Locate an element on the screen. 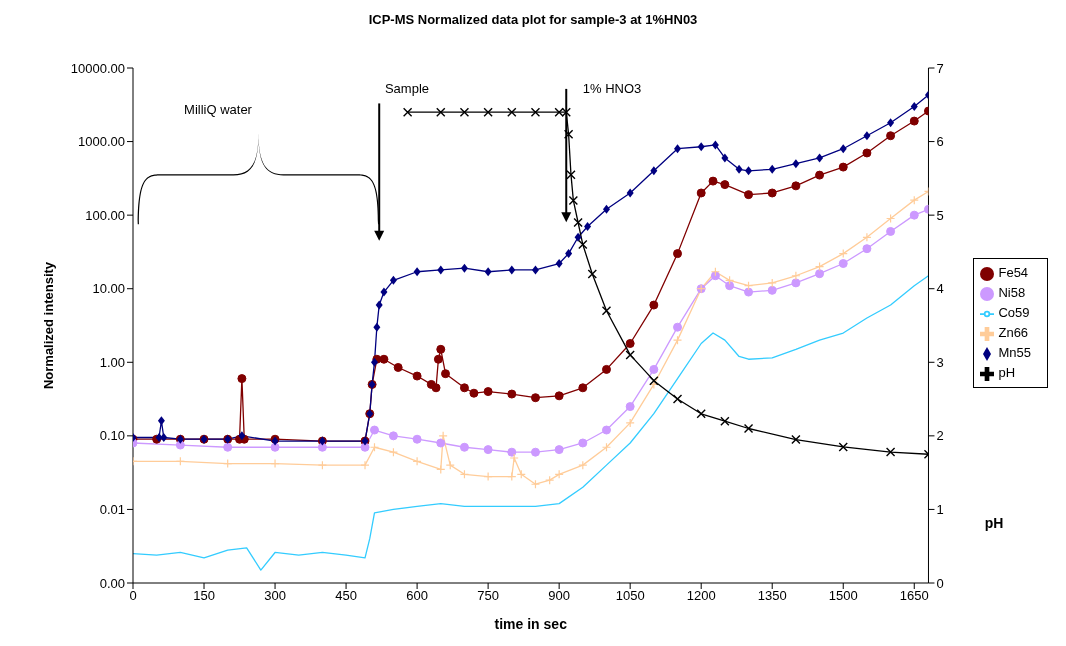 Image resolution: width=1066 pixels, height=646 pixels. legend-label: Mn55 is located at coordinates (1014, 352).